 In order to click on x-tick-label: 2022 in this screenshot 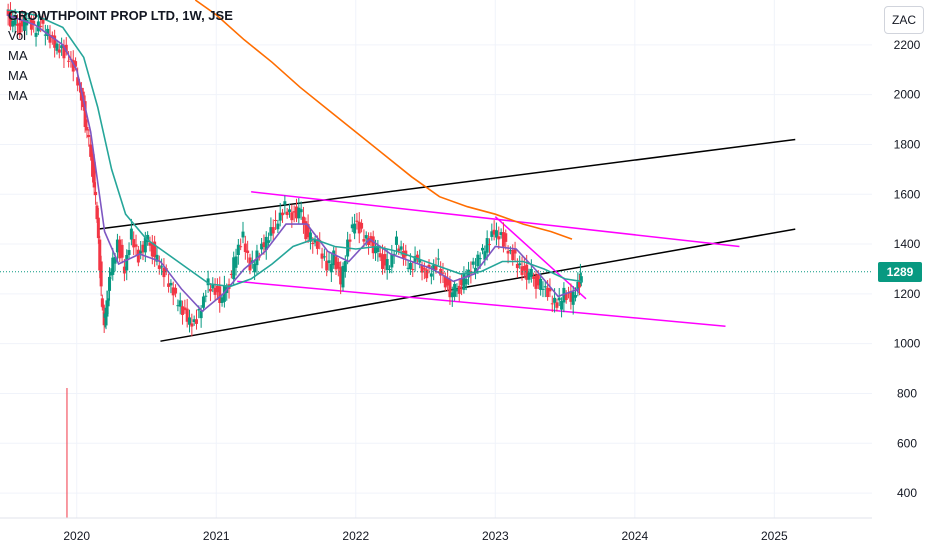, I will do `click(355, 536)`.